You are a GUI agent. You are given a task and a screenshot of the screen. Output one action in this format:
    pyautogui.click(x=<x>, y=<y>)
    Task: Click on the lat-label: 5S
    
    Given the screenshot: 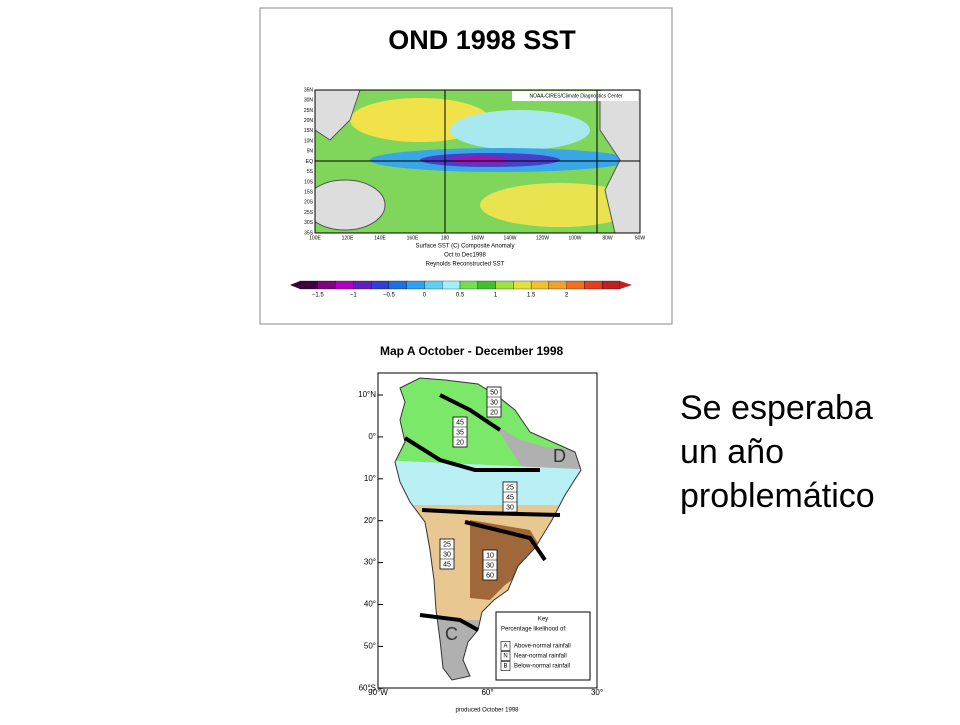 What is the action you would take?
    pyautogui.click(x=310, y=172)
    